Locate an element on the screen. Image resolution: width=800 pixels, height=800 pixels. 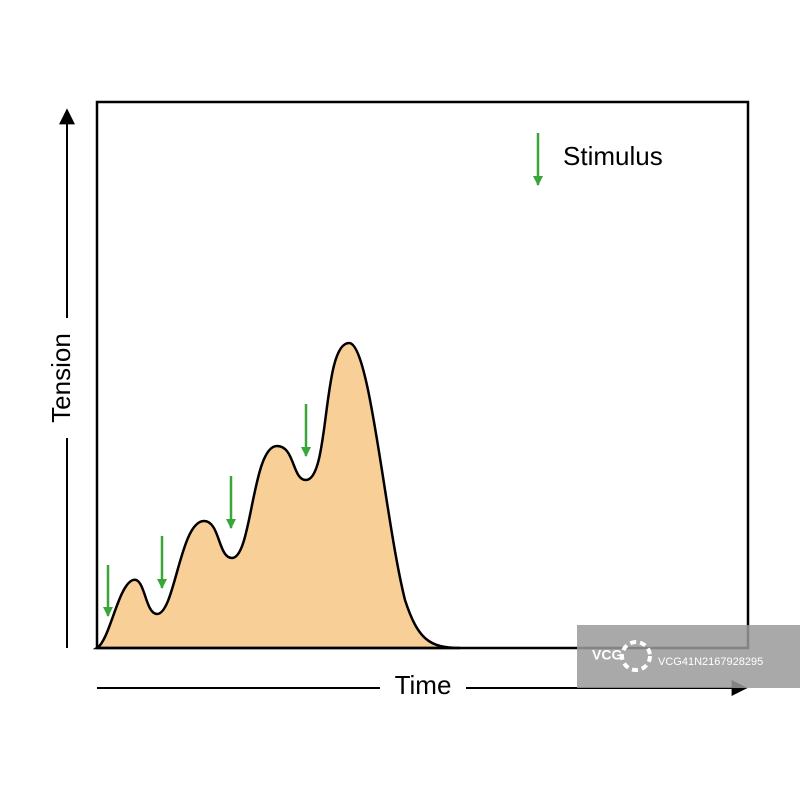
x-label-gap is located at coordinates (423, 688).